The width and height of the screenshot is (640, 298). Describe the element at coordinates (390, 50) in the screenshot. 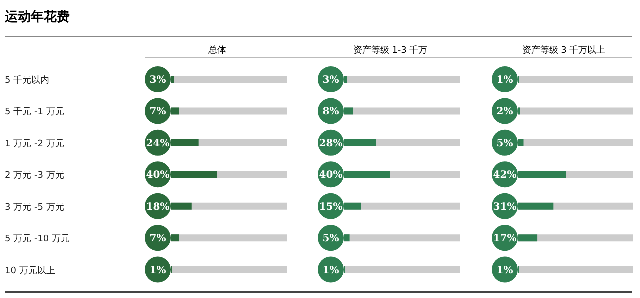

I see `chart-title: 资产等级 1-3 千万` at that location.